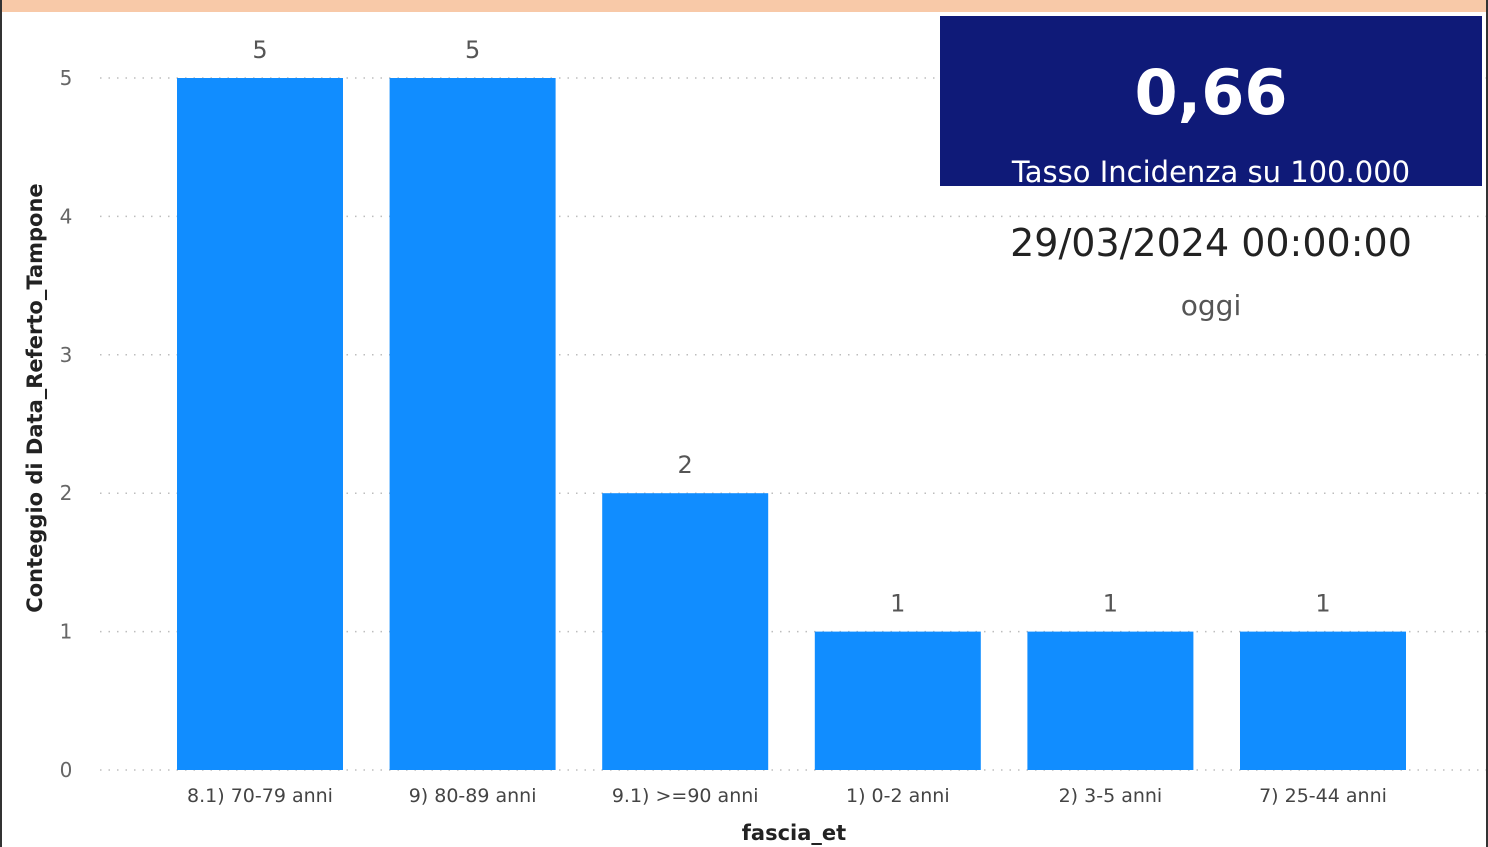  What do you see at coordinates (1211, 305) in the screenshot?
I see `date-card-caption: oggi` at bounding box center [1211, 305].